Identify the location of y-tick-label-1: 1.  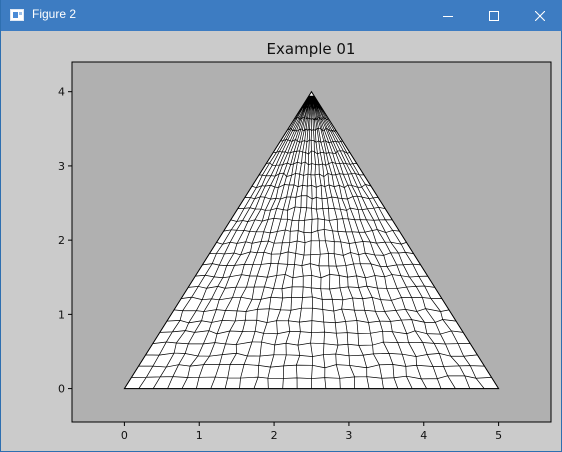
(61, 314).